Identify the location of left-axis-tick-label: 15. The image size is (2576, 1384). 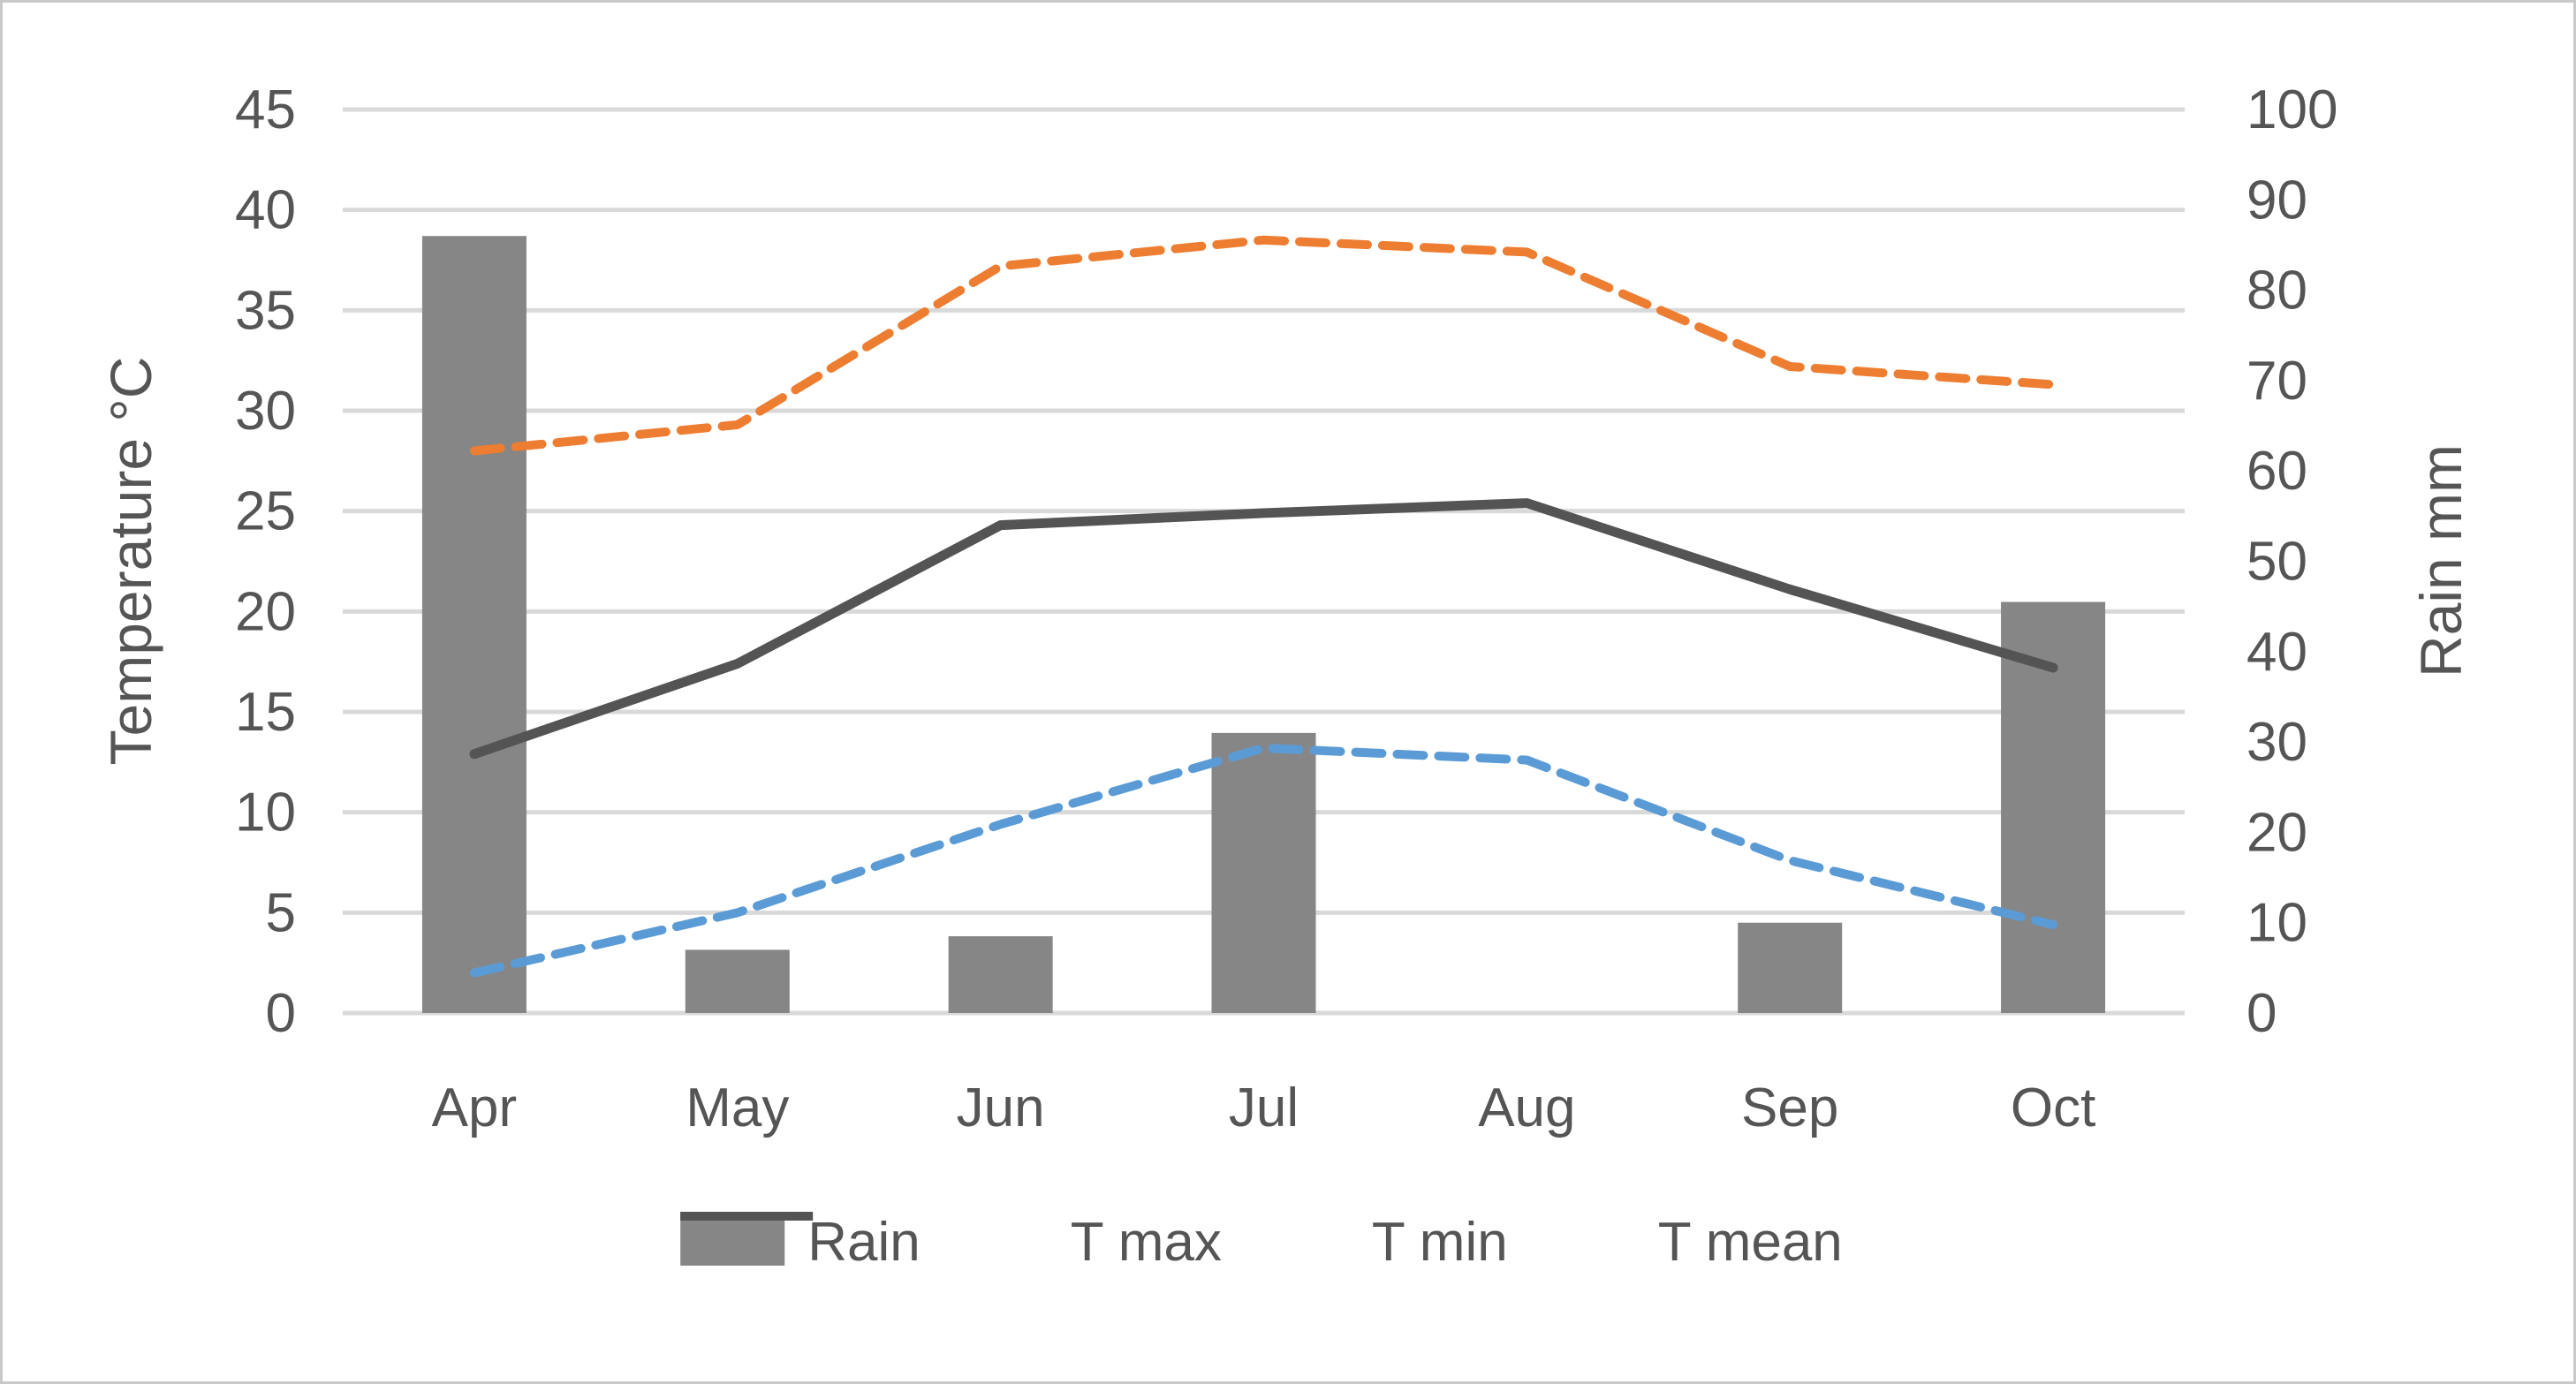
(266, 712).